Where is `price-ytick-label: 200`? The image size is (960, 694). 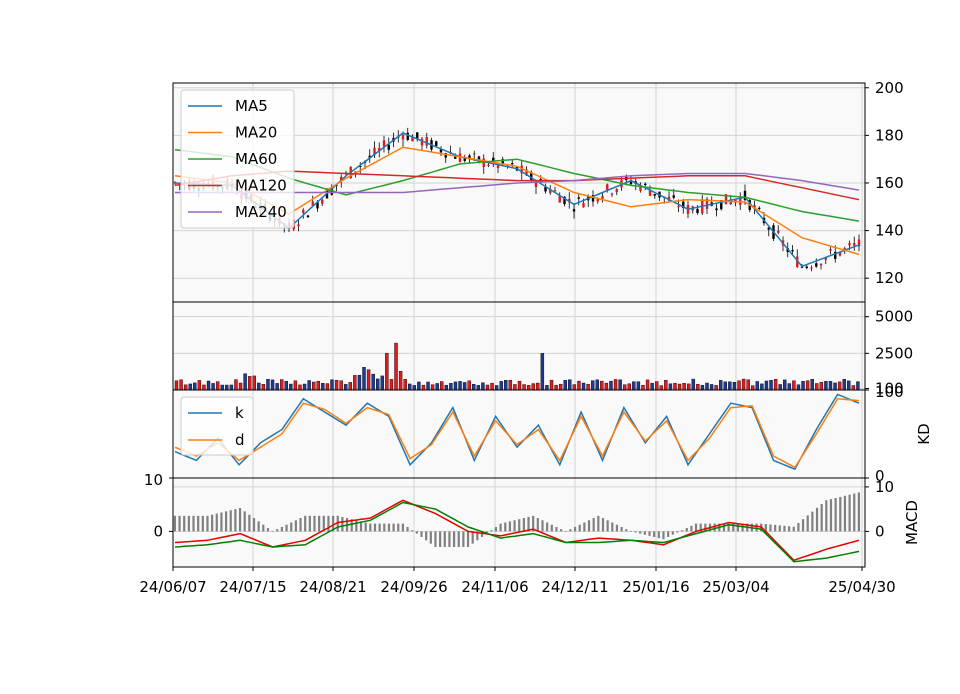
price-ytick-label: 200 is located at coordinates (889, 88).